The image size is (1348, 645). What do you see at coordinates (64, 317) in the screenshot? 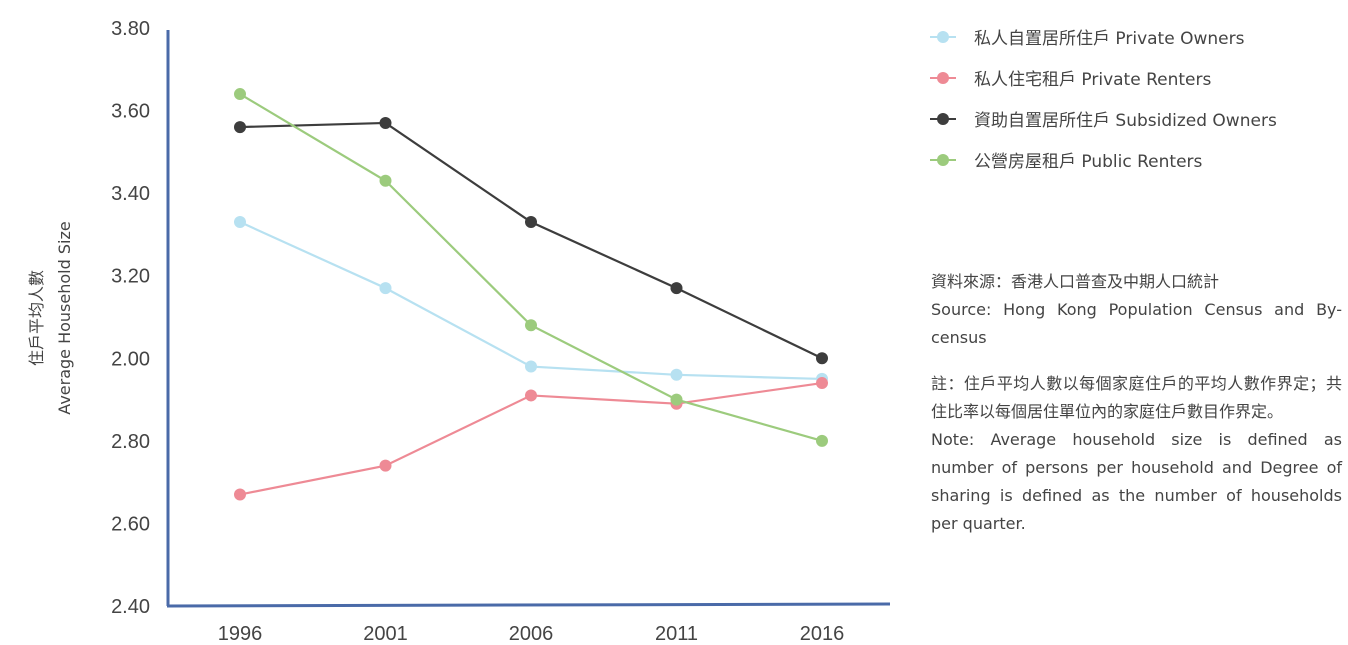
I see `y-axis-title-en: Average Household Size` at bounding box center [64, 317].